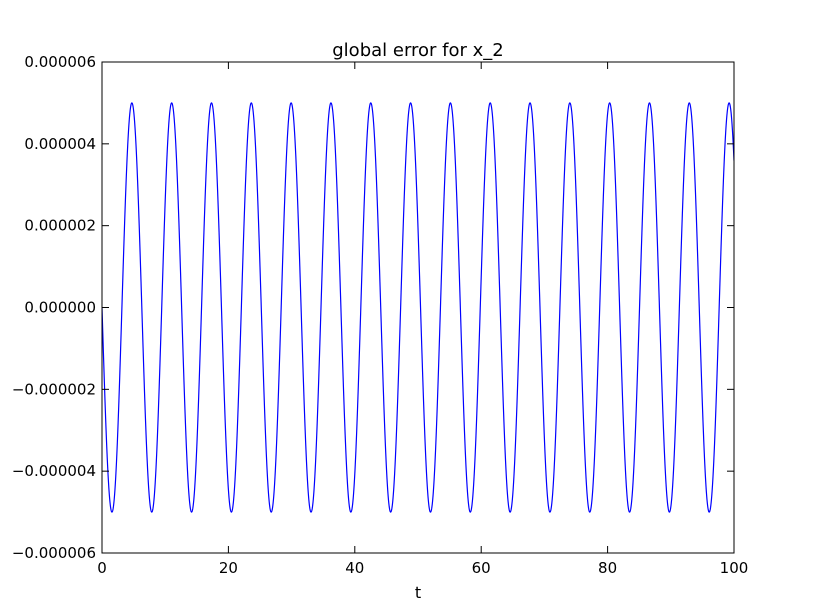 The image size is (815, 615). I want to click on x-tick-label: 100, so click(734, 568).